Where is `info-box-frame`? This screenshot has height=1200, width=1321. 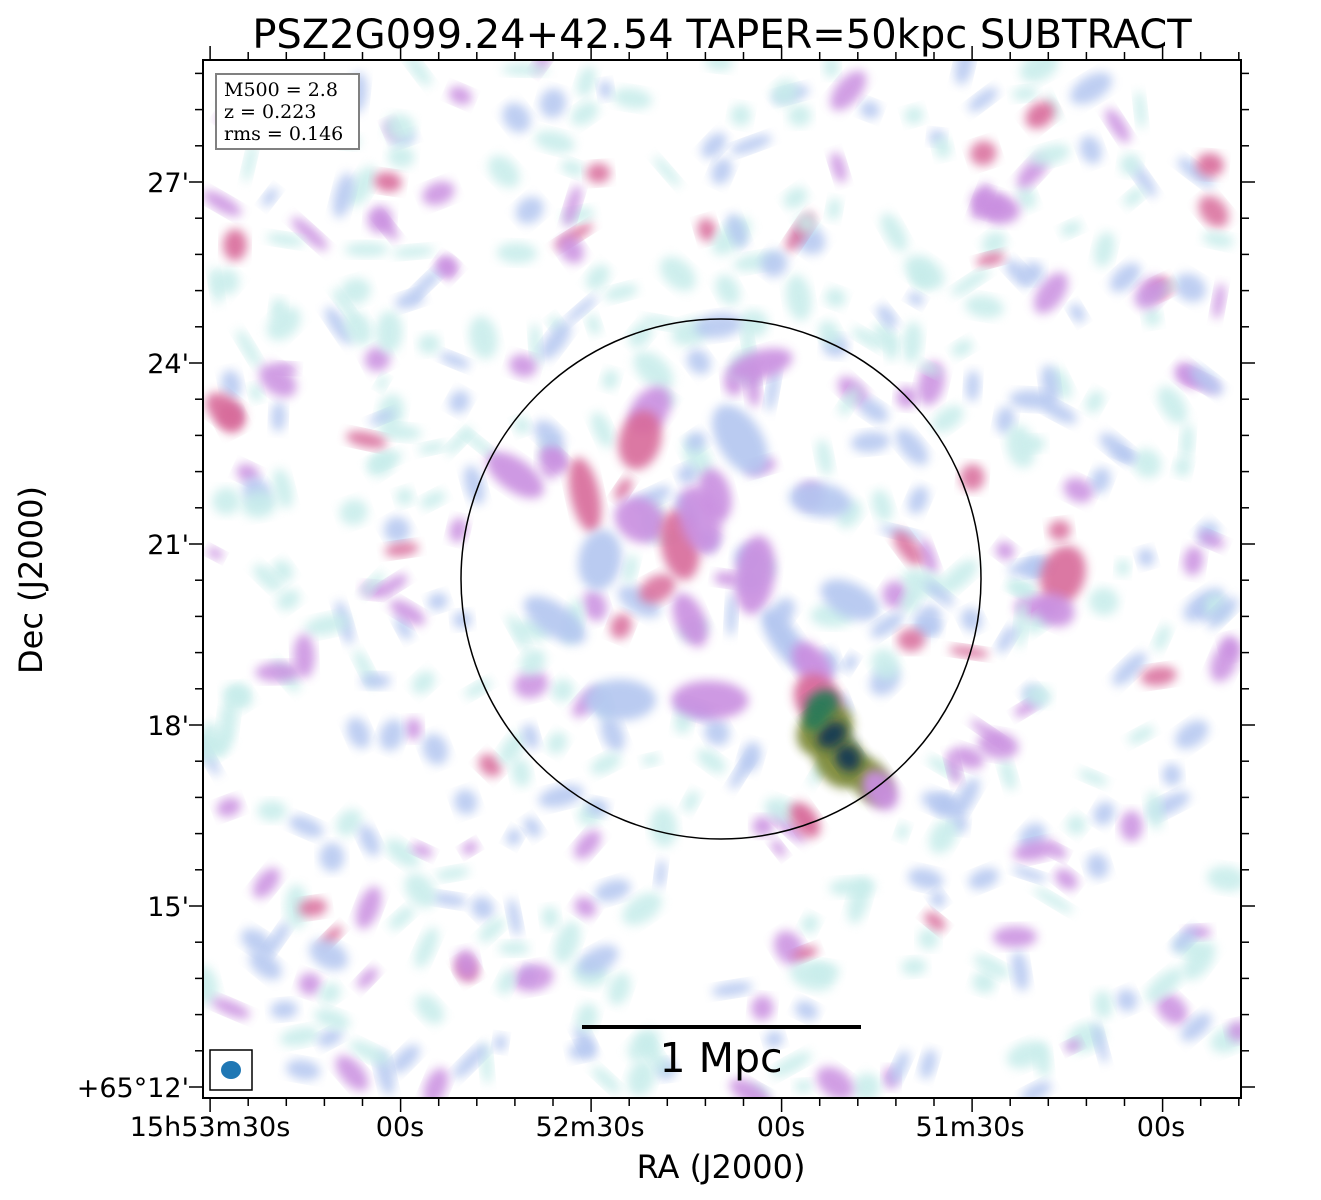
info-box-frame is located at coordinates (287, 111).